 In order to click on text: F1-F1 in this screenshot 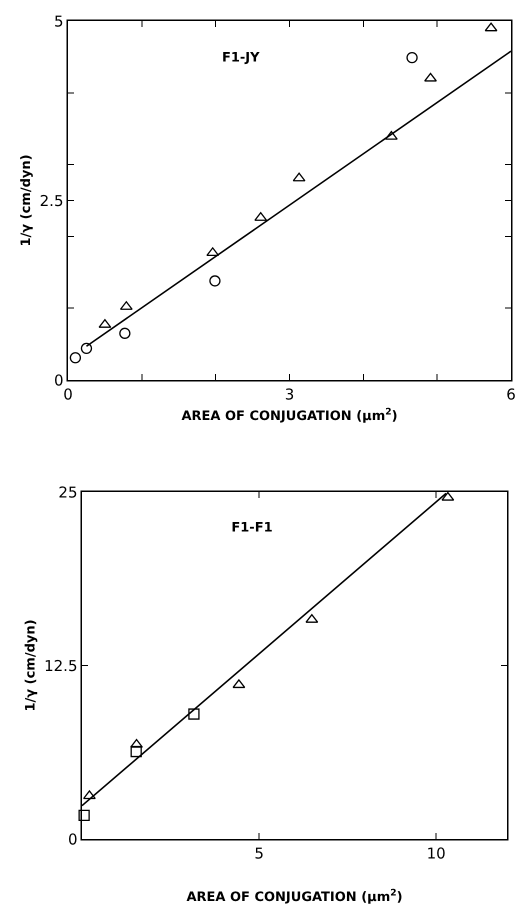, I will do `click(252, 528)`.